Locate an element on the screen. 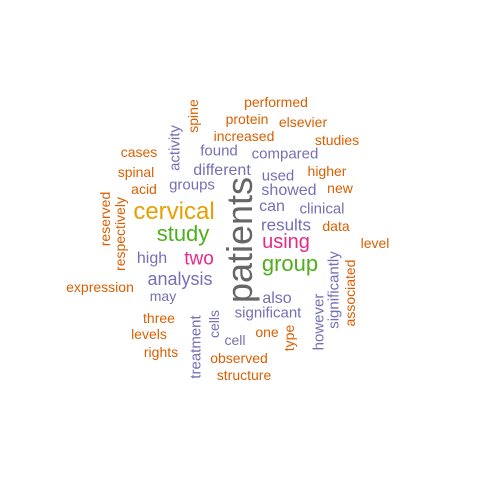  word-elsevier: elsevier is located at coordinates (303, 122).